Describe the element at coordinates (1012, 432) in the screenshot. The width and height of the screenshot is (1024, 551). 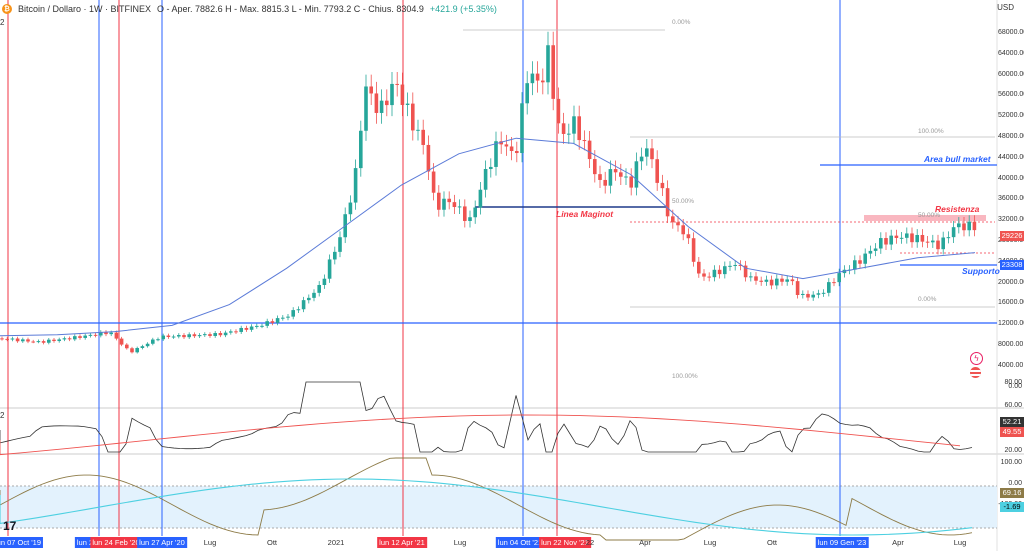
I see `rsi-ma-value-tag: 49.55` at that location.